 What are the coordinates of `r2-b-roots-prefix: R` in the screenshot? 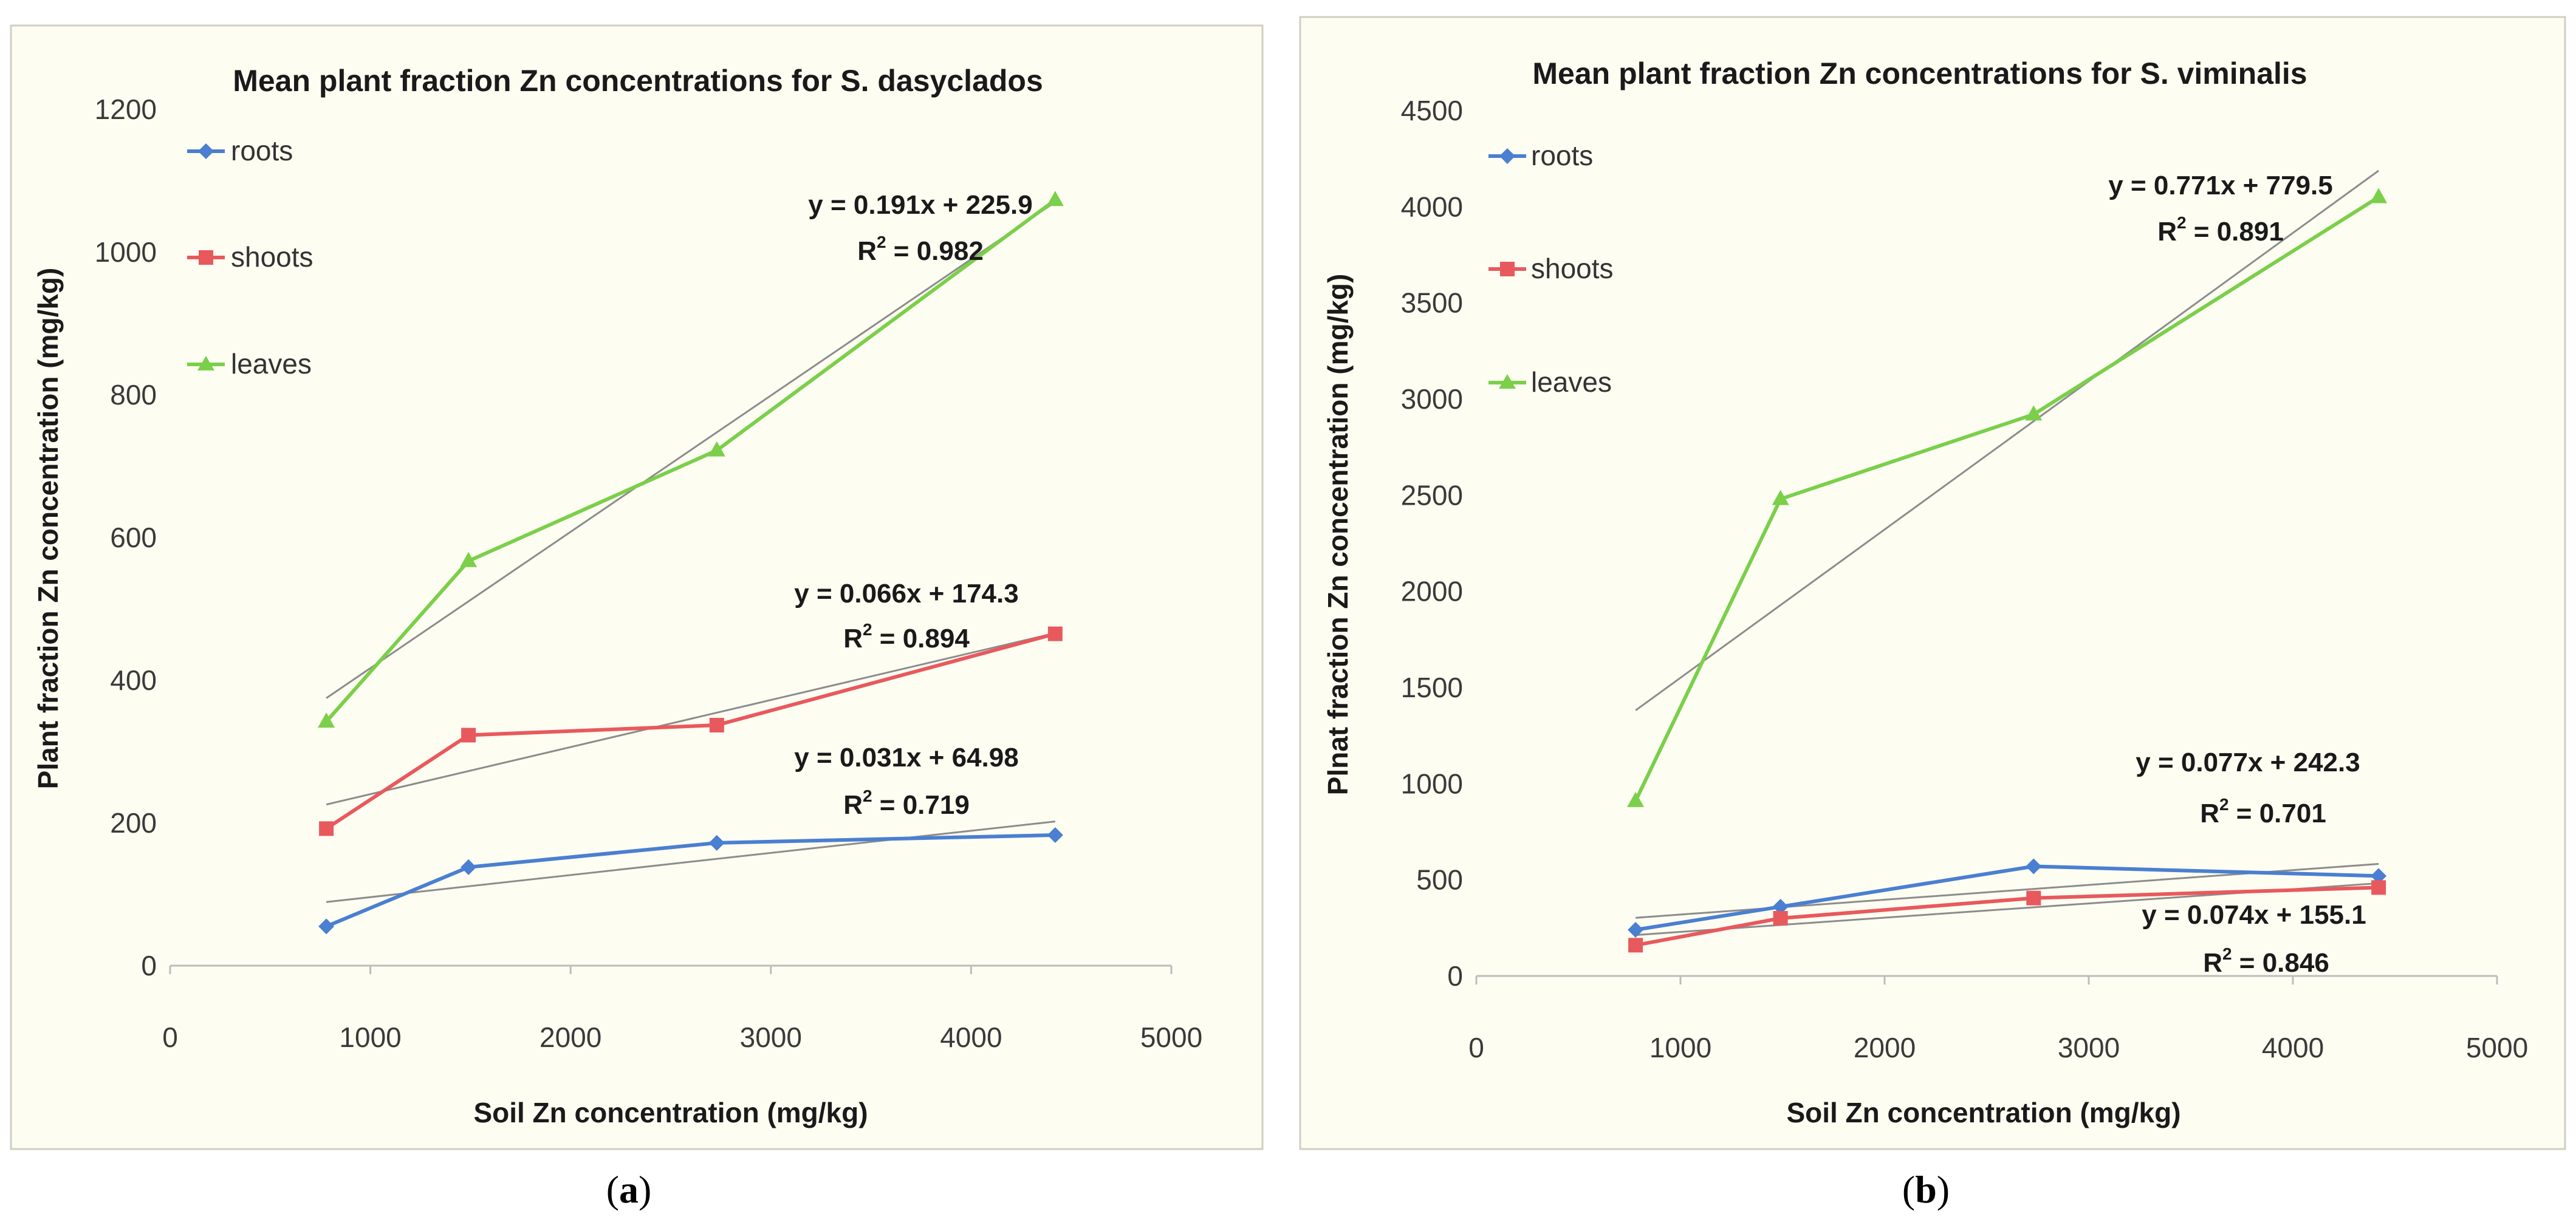 It's located at (2209, 814).